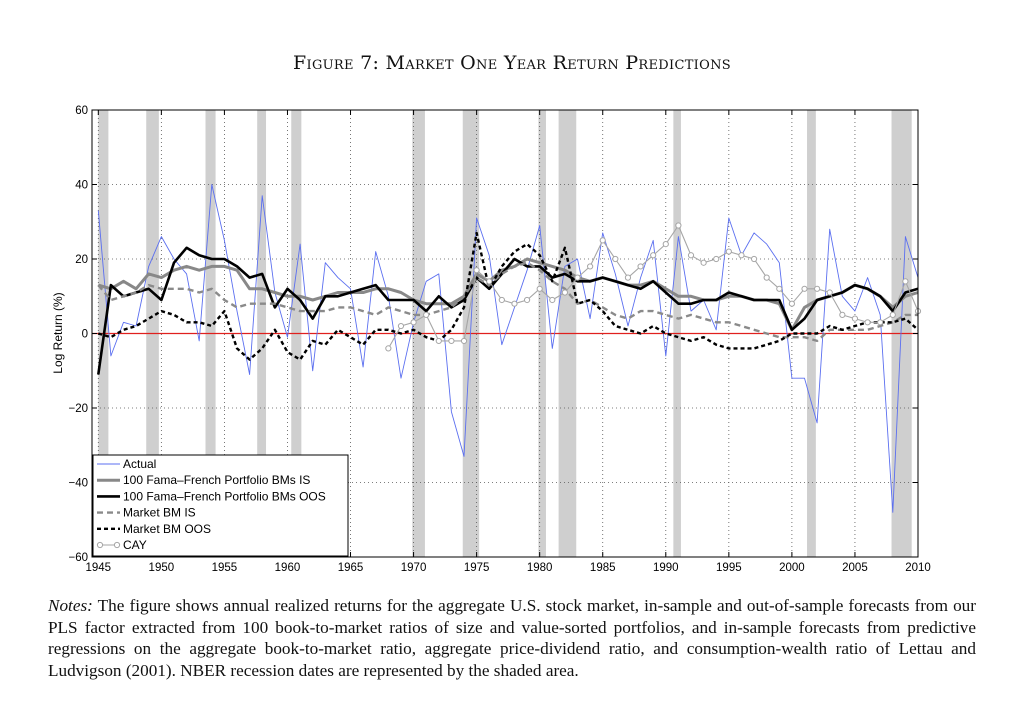 Image resolution: width=1024 pixels, height=728 pixels. I want to click on cay-point-1989, so click(653, 255).